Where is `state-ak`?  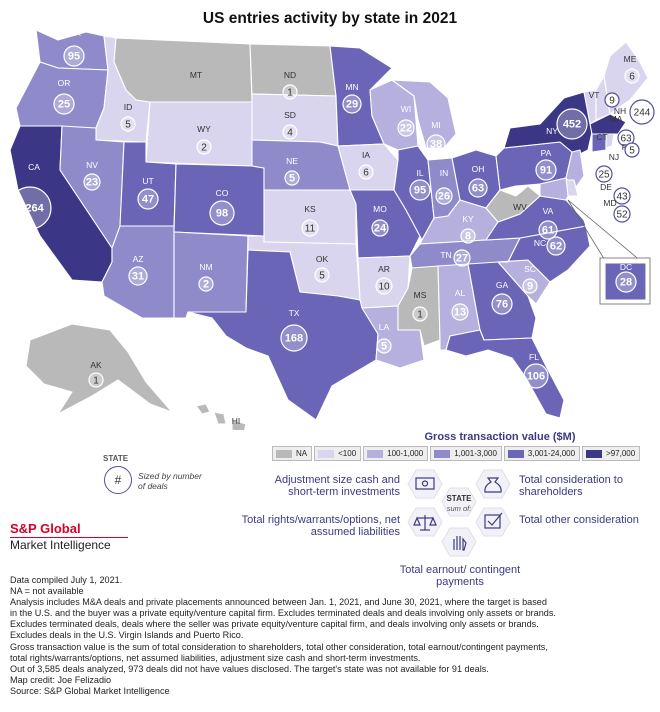
state-ak is located at coordinates (99, 369).